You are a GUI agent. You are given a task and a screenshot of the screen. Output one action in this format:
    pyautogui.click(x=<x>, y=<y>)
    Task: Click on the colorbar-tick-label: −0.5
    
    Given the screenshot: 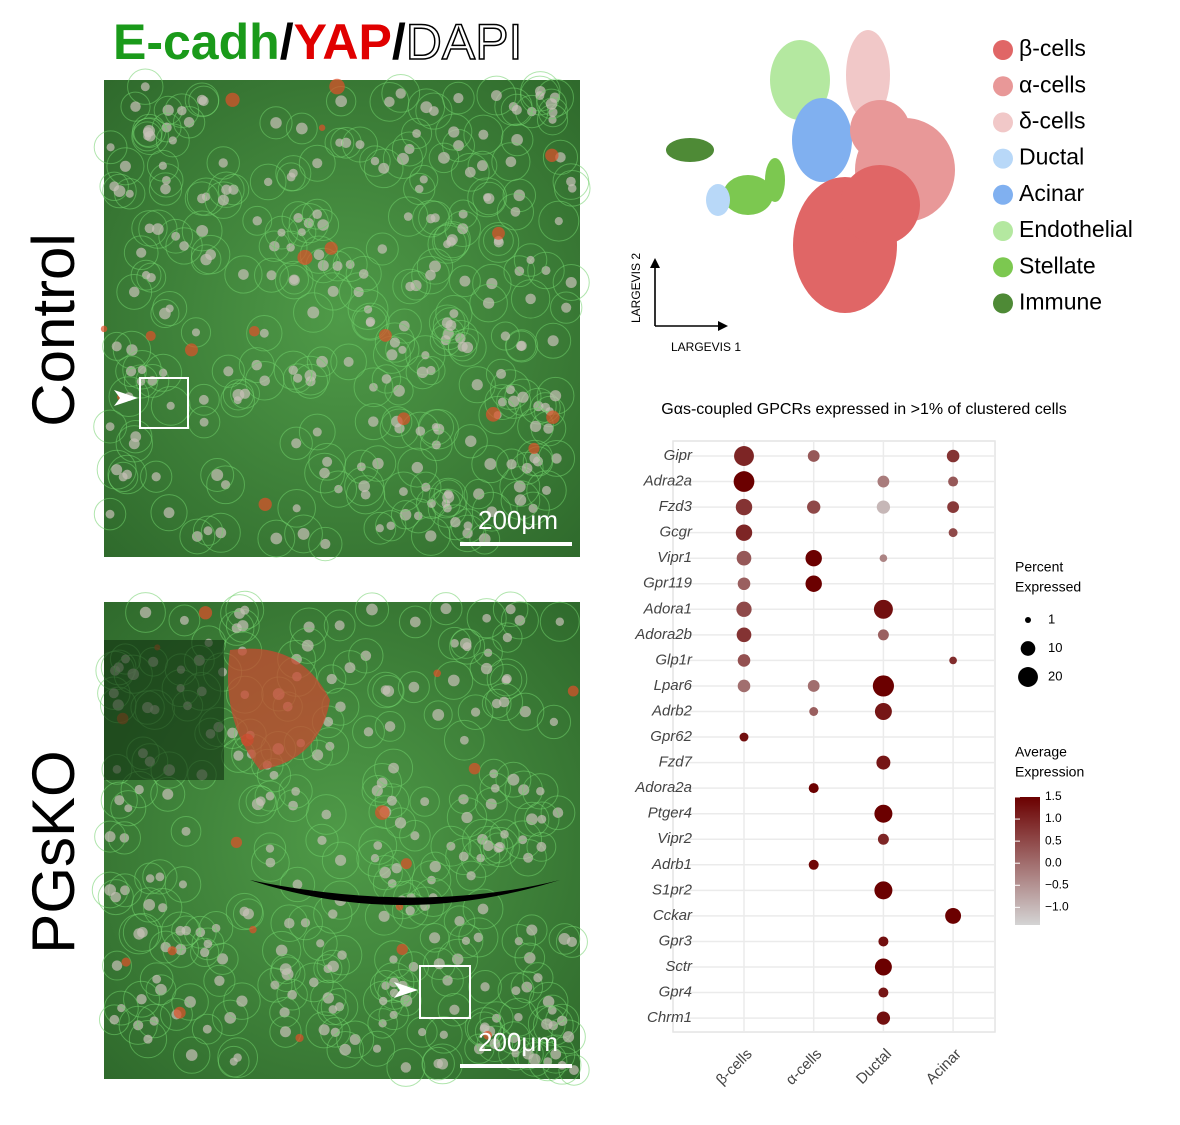 What is the action you would take?
    pyautogui.click(x=1057, y=884)
    